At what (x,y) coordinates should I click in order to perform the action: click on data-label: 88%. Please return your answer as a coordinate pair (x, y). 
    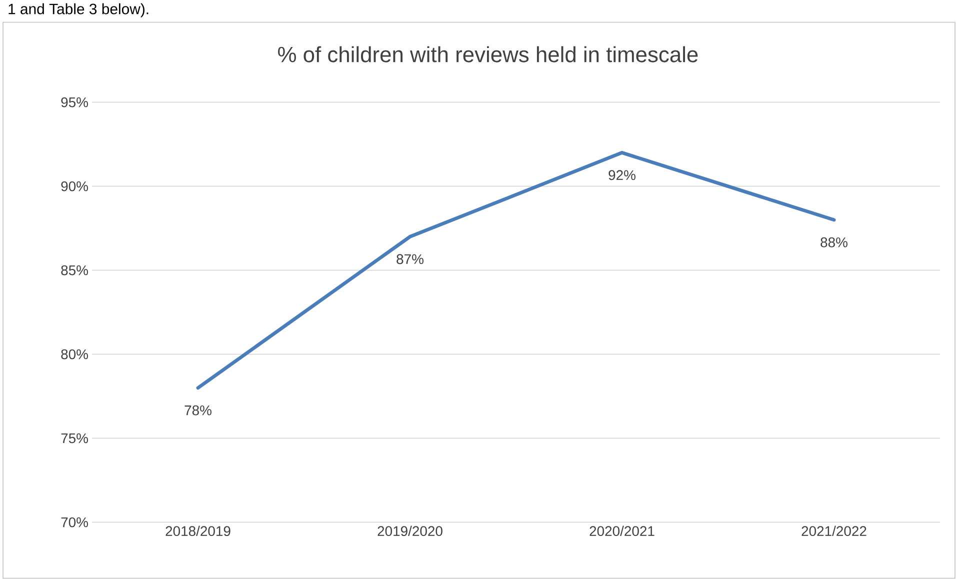
    Looking at the image, I should click on (834, 242).